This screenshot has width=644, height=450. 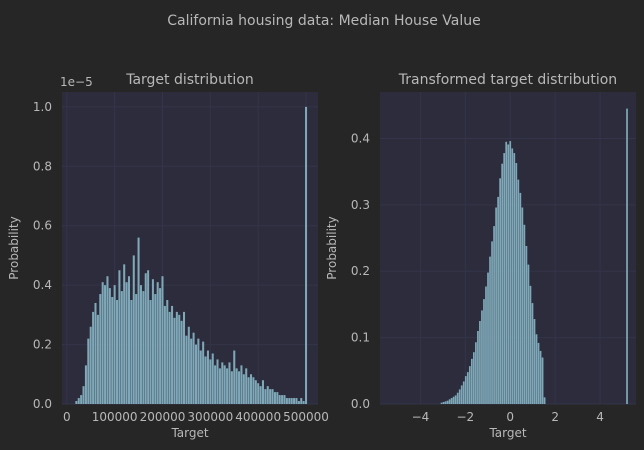 What do you see at coordinates (163, 417) in the screenshot?
I see `x-tick-label: 200000` at bounding box center [163, 417].